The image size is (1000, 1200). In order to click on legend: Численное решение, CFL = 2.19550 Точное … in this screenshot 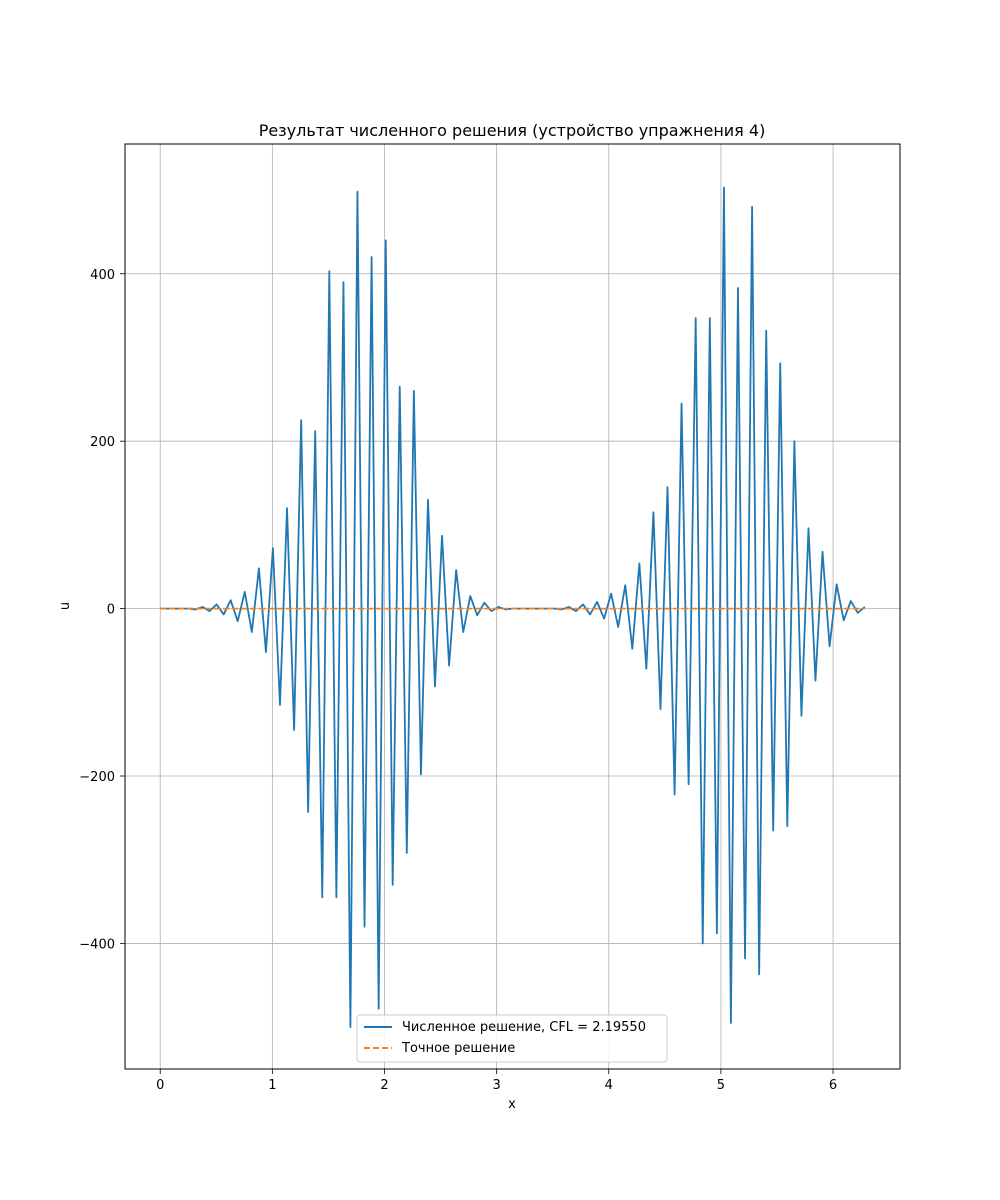, I will do `click(512, 1038)`.